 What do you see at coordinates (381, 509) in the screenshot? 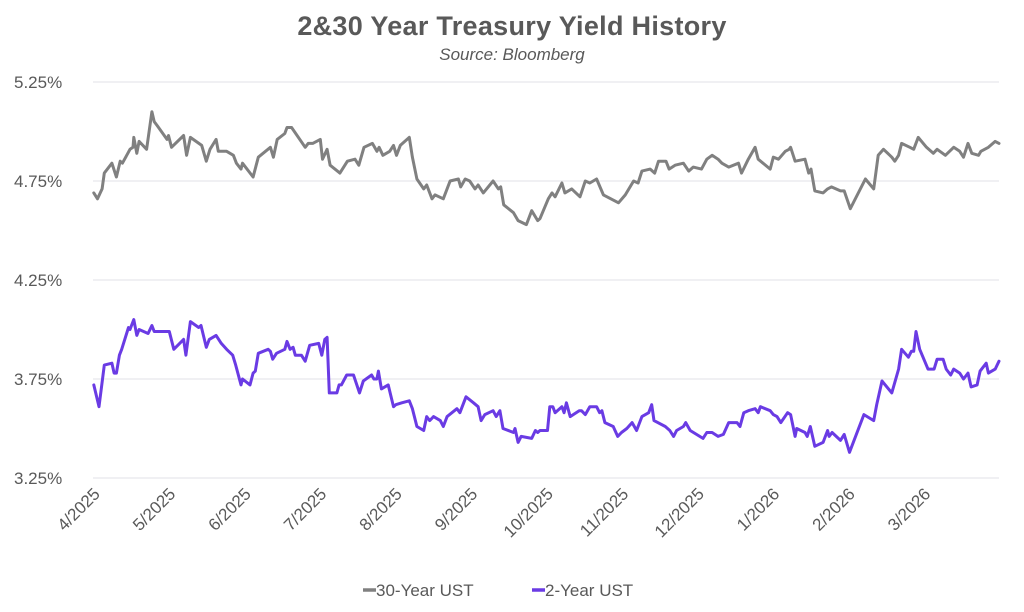
I see `x-tick-label: 8/2025` at bounding box center [381, 509].